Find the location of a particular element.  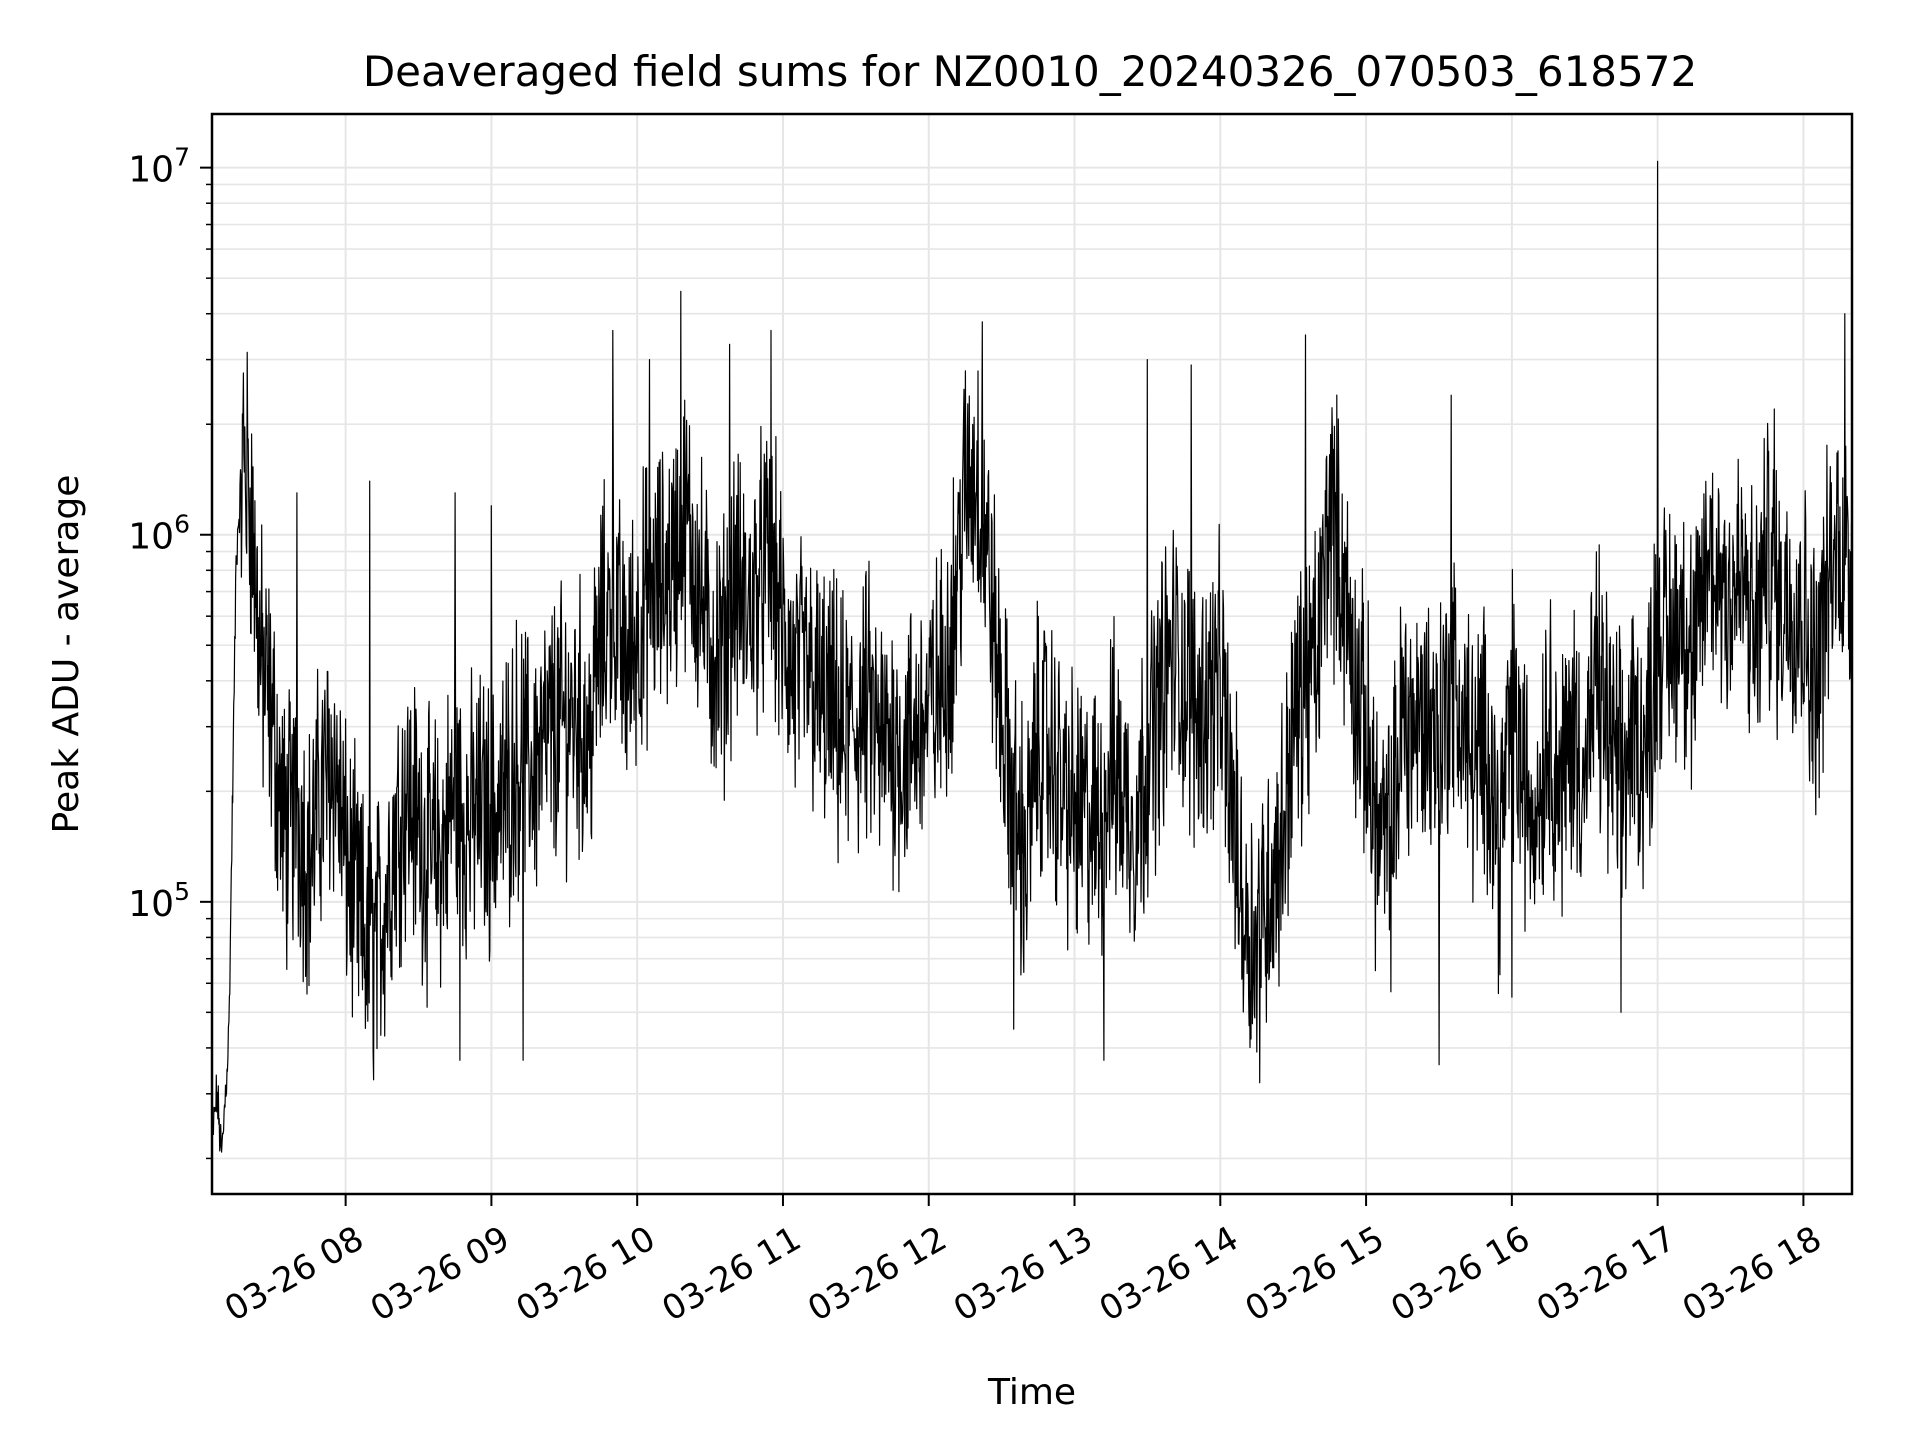

y-tick-label: 10⁶ is located at coordinates (159, 534).